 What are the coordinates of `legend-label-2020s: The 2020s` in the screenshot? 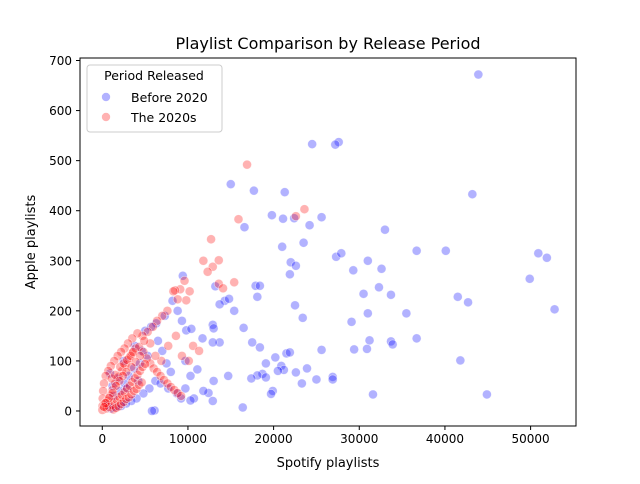 It's located at (163, 117).